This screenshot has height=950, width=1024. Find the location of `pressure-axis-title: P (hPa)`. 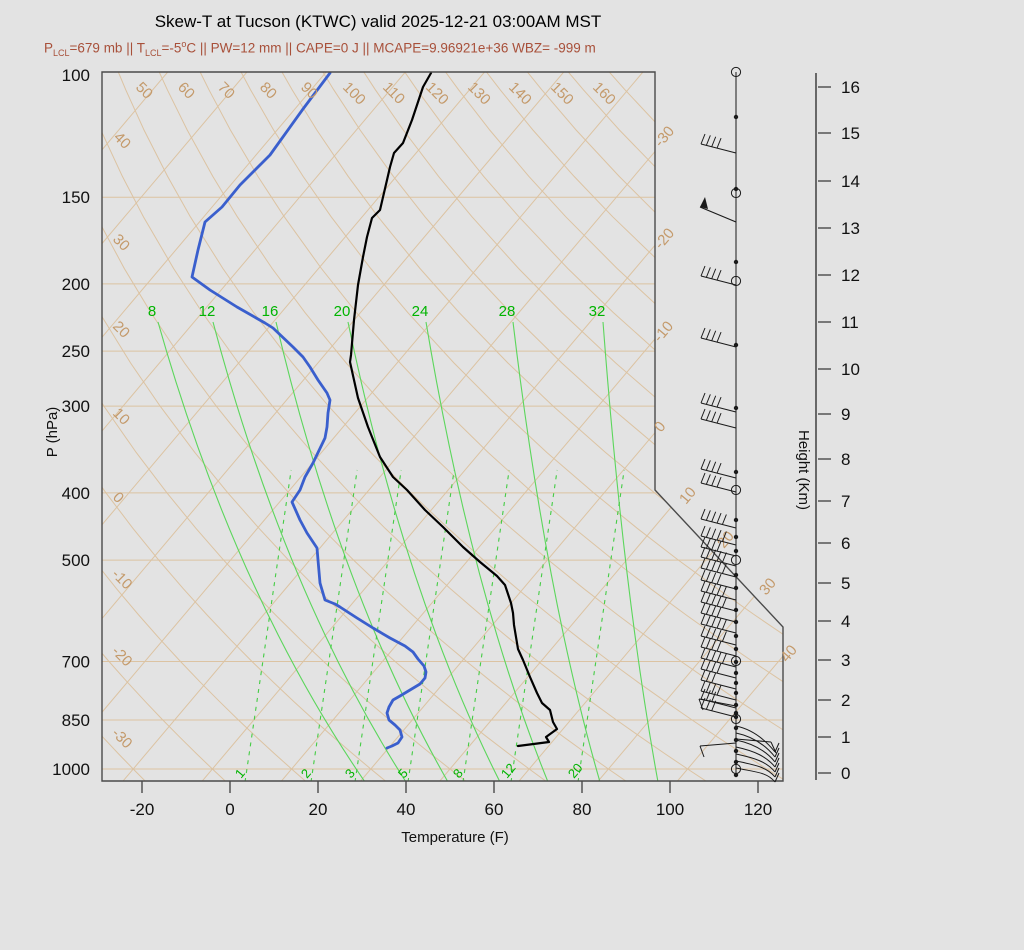

pressure-axis-title: P (hPa) is located at coordinates (52, 432).